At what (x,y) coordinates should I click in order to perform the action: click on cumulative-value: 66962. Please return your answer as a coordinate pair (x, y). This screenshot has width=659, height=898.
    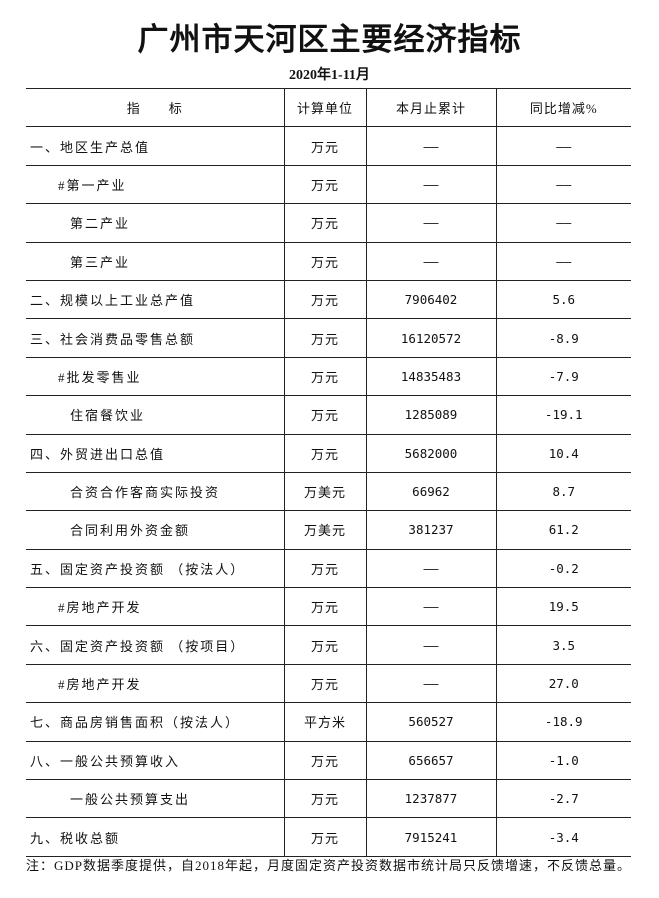
    Looking at the image, I should click on (430, 491).